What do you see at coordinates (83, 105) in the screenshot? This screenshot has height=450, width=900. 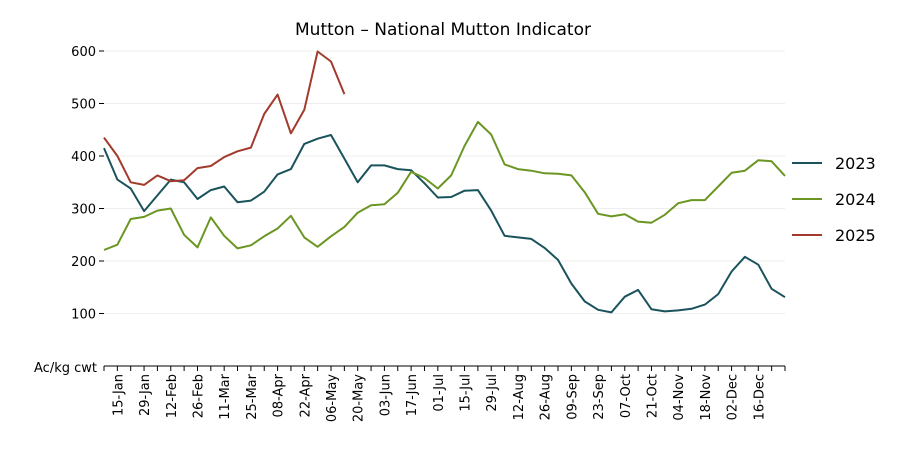 I see `y-tick-label: 500` at bounding box center [83, 105].